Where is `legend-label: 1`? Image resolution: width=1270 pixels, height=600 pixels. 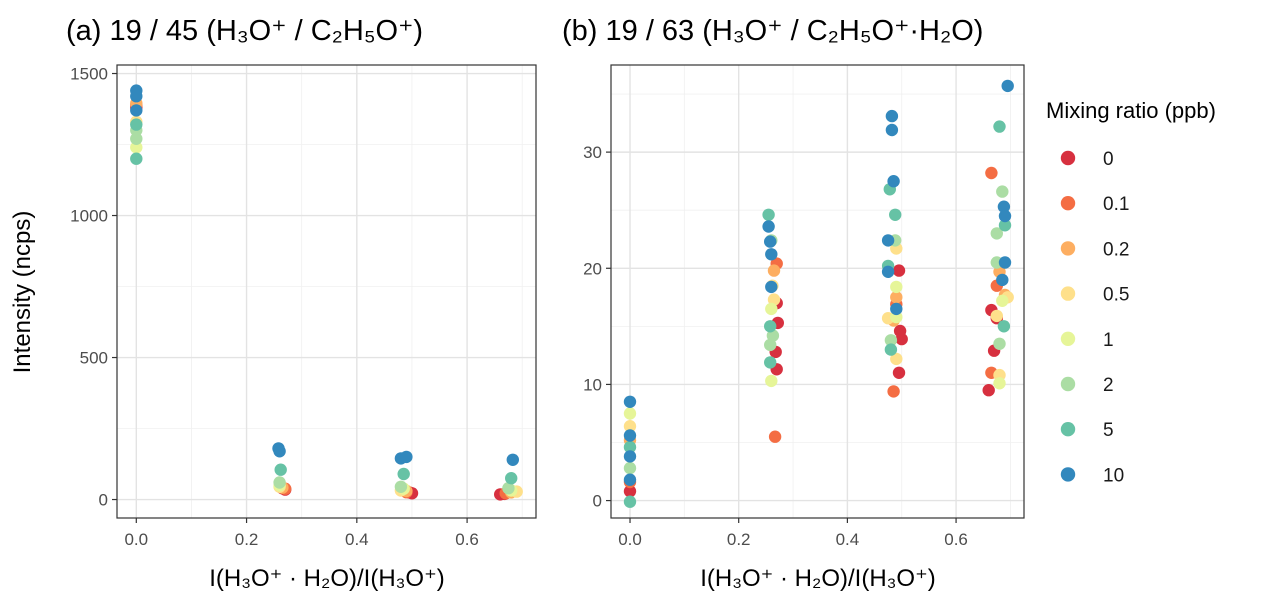 legend-label: 1 is located at coordinates (1108, 340).